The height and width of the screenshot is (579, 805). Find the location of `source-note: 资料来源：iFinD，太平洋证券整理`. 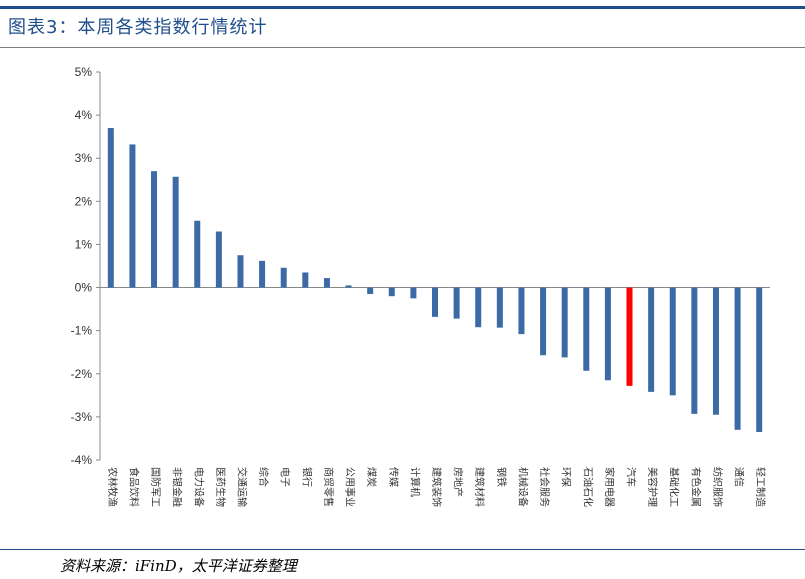

source-note: 资料来源：iFinD，太平洋证券整理 is located at coordinates (178, 566).